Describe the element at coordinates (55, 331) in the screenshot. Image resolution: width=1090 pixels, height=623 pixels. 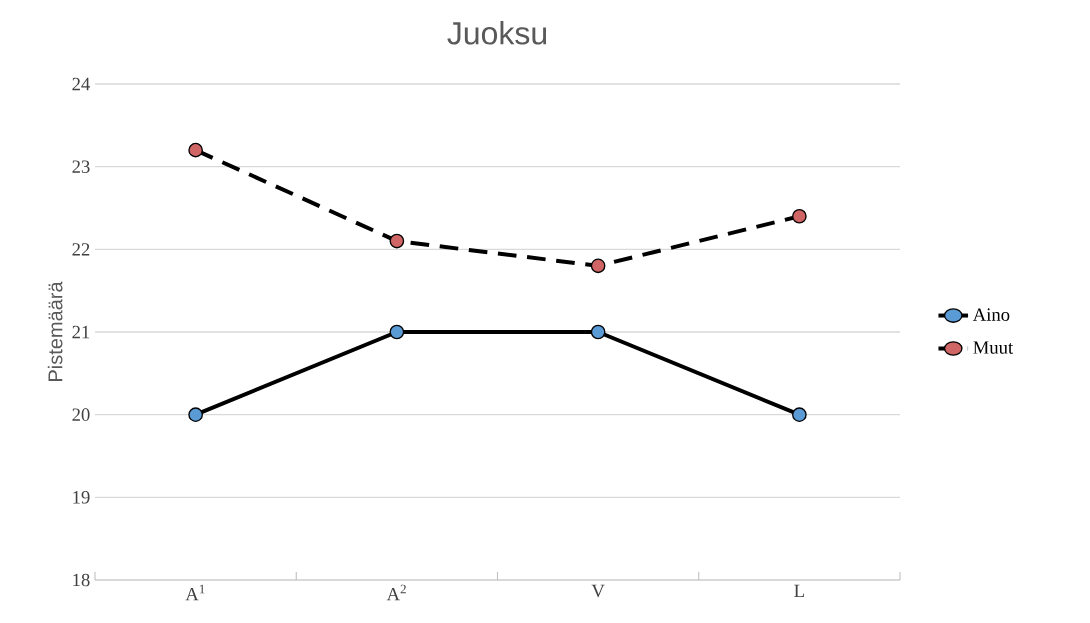
I see `y-axis-title: Pistemäärä` at that location.